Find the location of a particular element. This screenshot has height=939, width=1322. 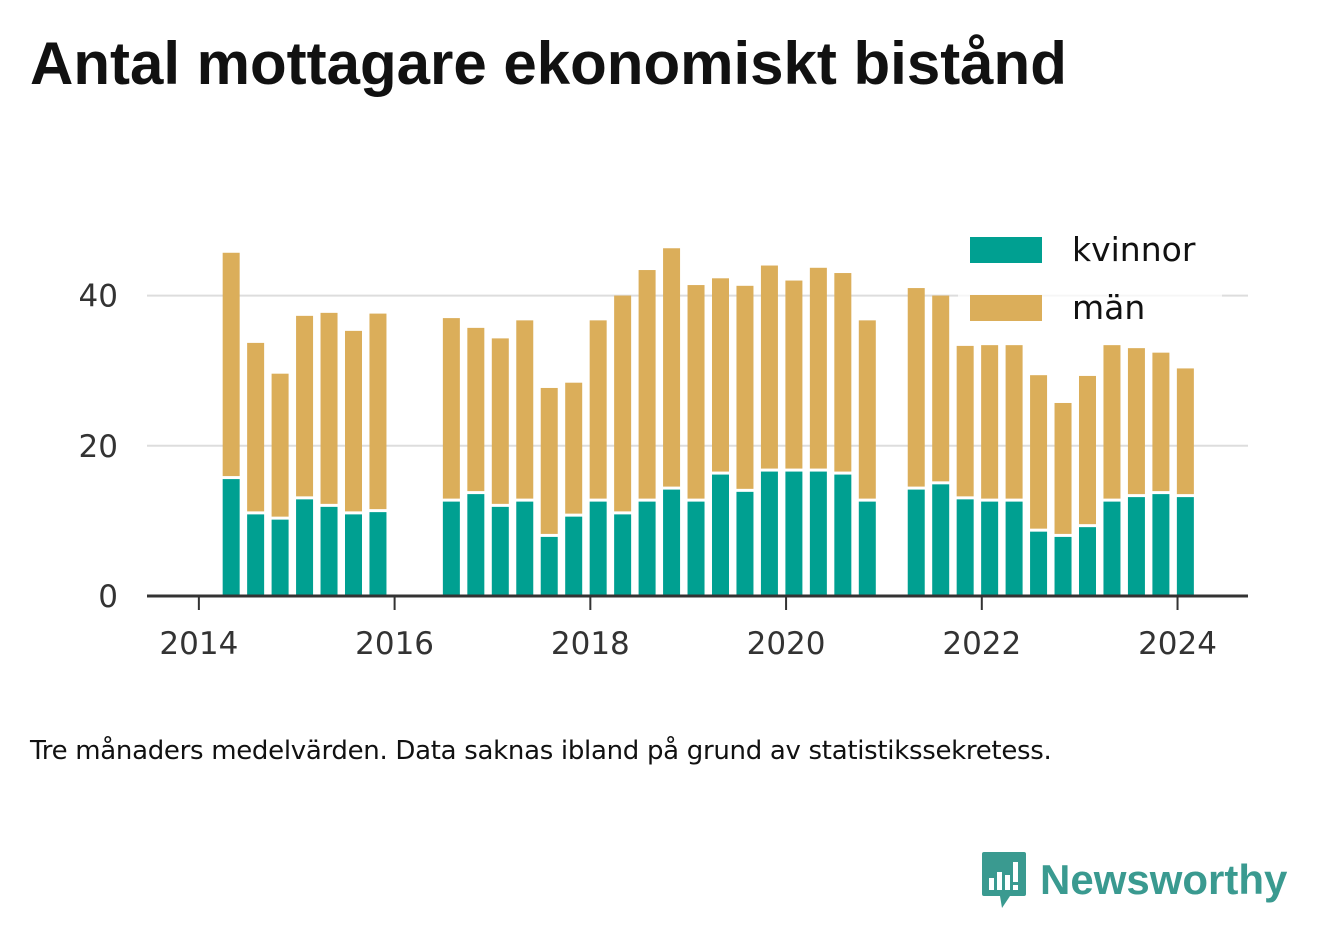

legend-label: män is located at coordinates (1108, 307).